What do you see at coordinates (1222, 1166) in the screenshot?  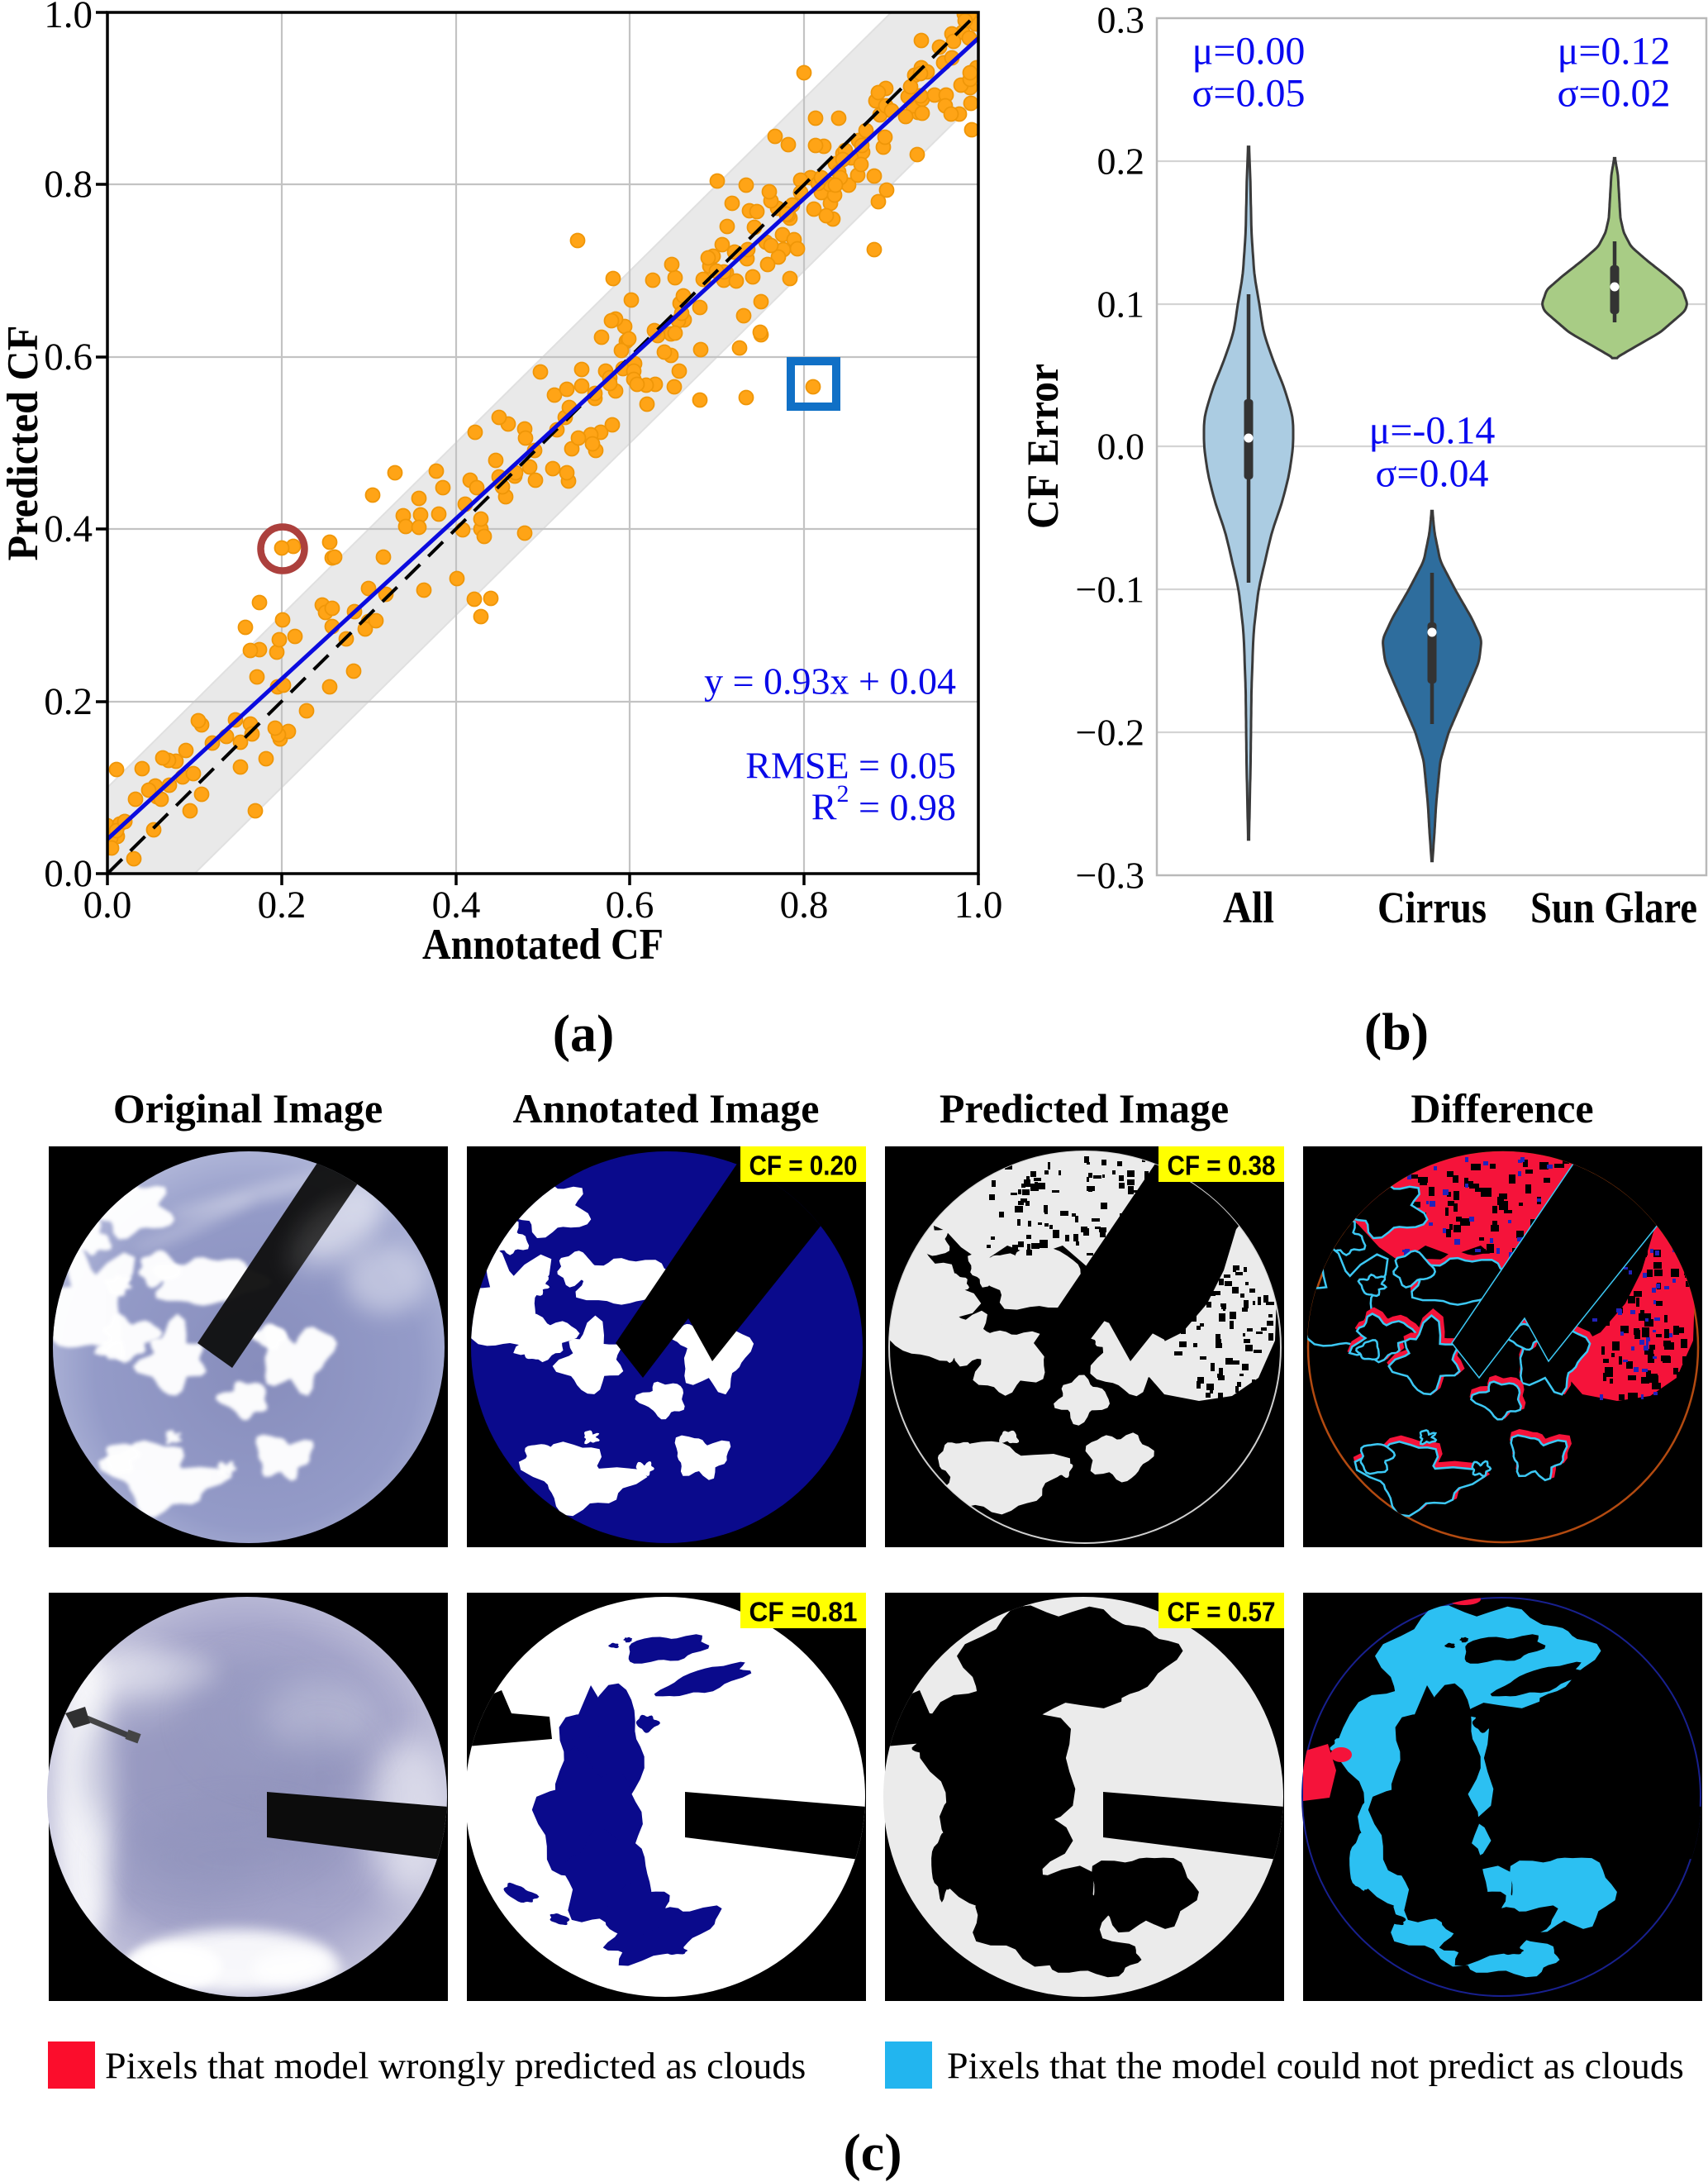 I see `svg-text: CF = 0.38` at bounding box center [1222, 1166].